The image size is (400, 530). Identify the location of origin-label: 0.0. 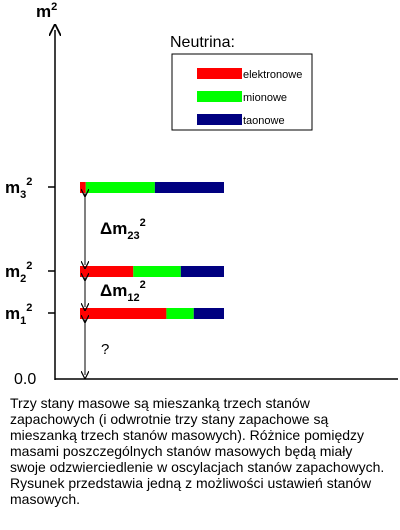
(25, 379).